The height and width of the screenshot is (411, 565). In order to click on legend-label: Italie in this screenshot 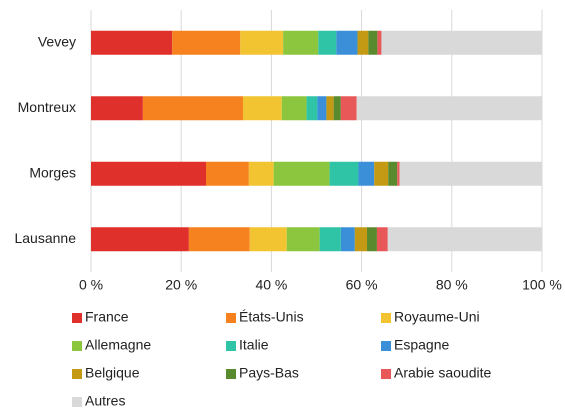, I will do `click(254, 345)`.